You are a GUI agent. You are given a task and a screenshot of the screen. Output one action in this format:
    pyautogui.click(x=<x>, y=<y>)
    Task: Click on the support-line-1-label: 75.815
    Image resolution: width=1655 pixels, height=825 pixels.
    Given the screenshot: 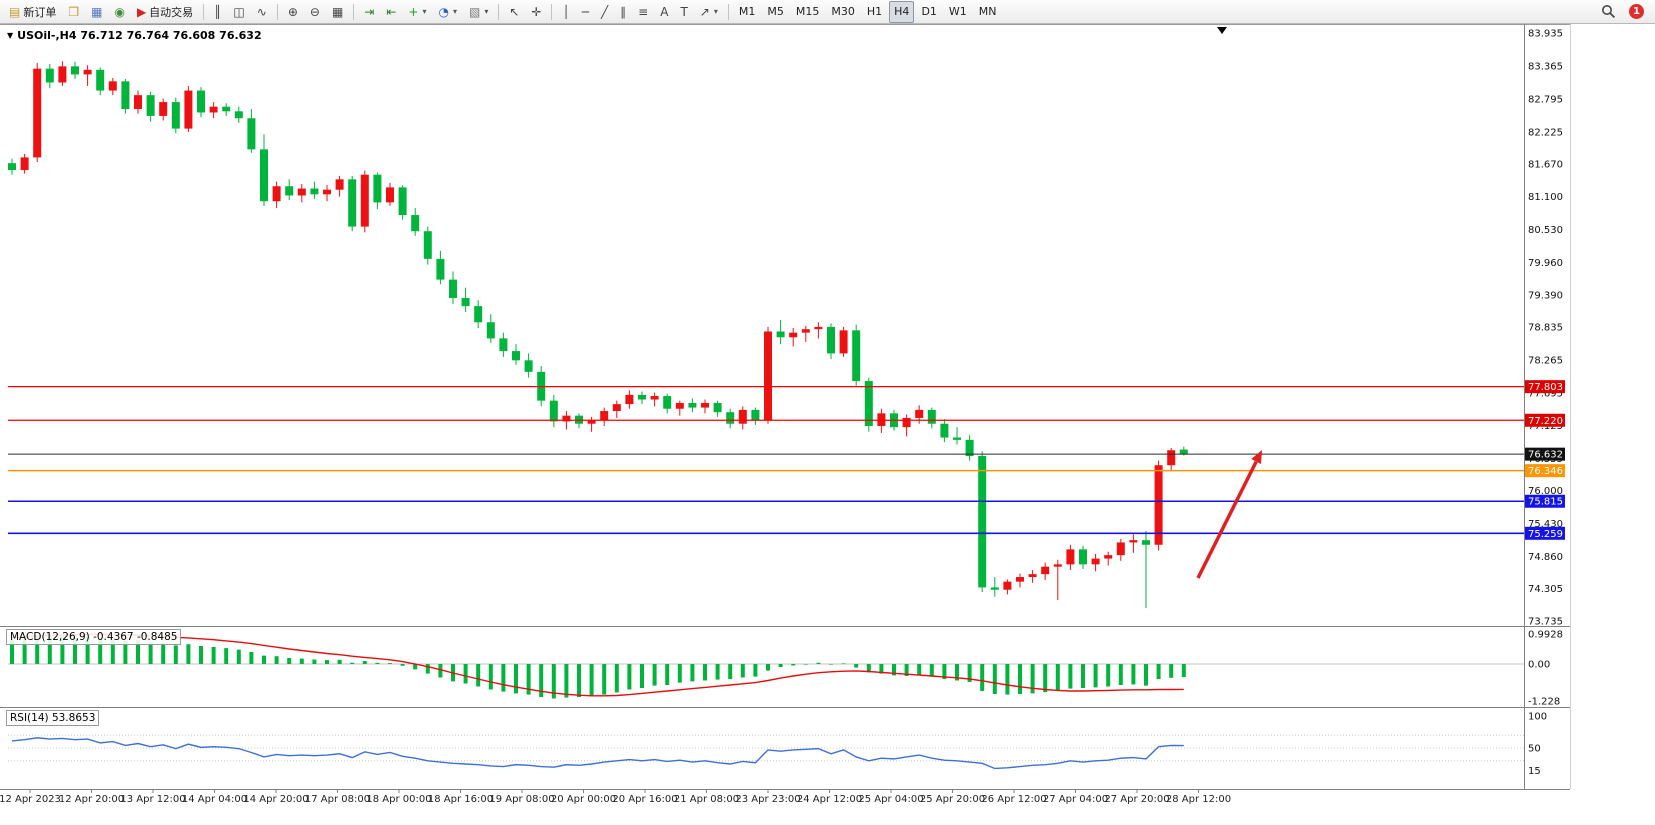 What is the action you would take?
    pyautogui.click(x=1545, y=502)
    